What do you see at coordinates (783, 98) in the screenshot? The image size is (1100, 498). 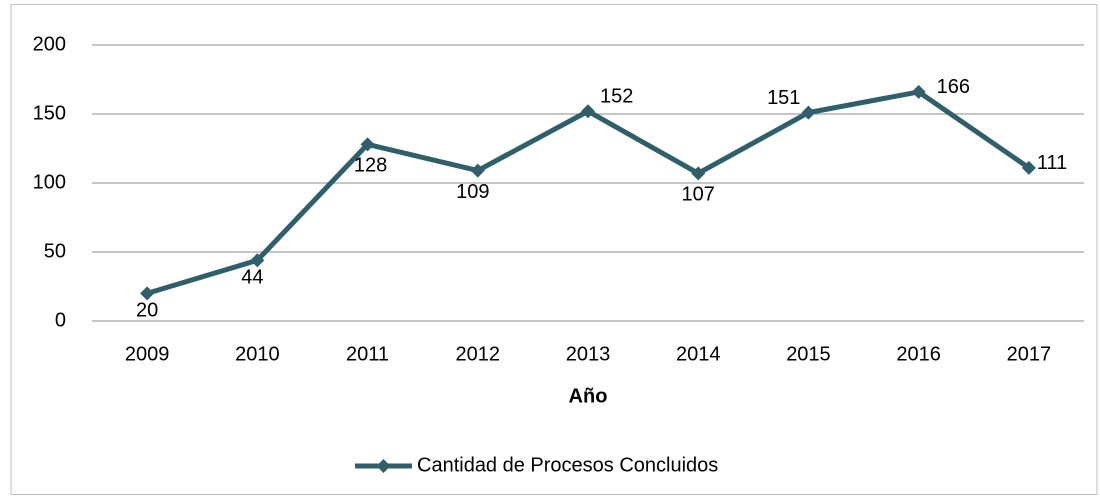 I see `data-label: 151` at bounding box center [783, 98].